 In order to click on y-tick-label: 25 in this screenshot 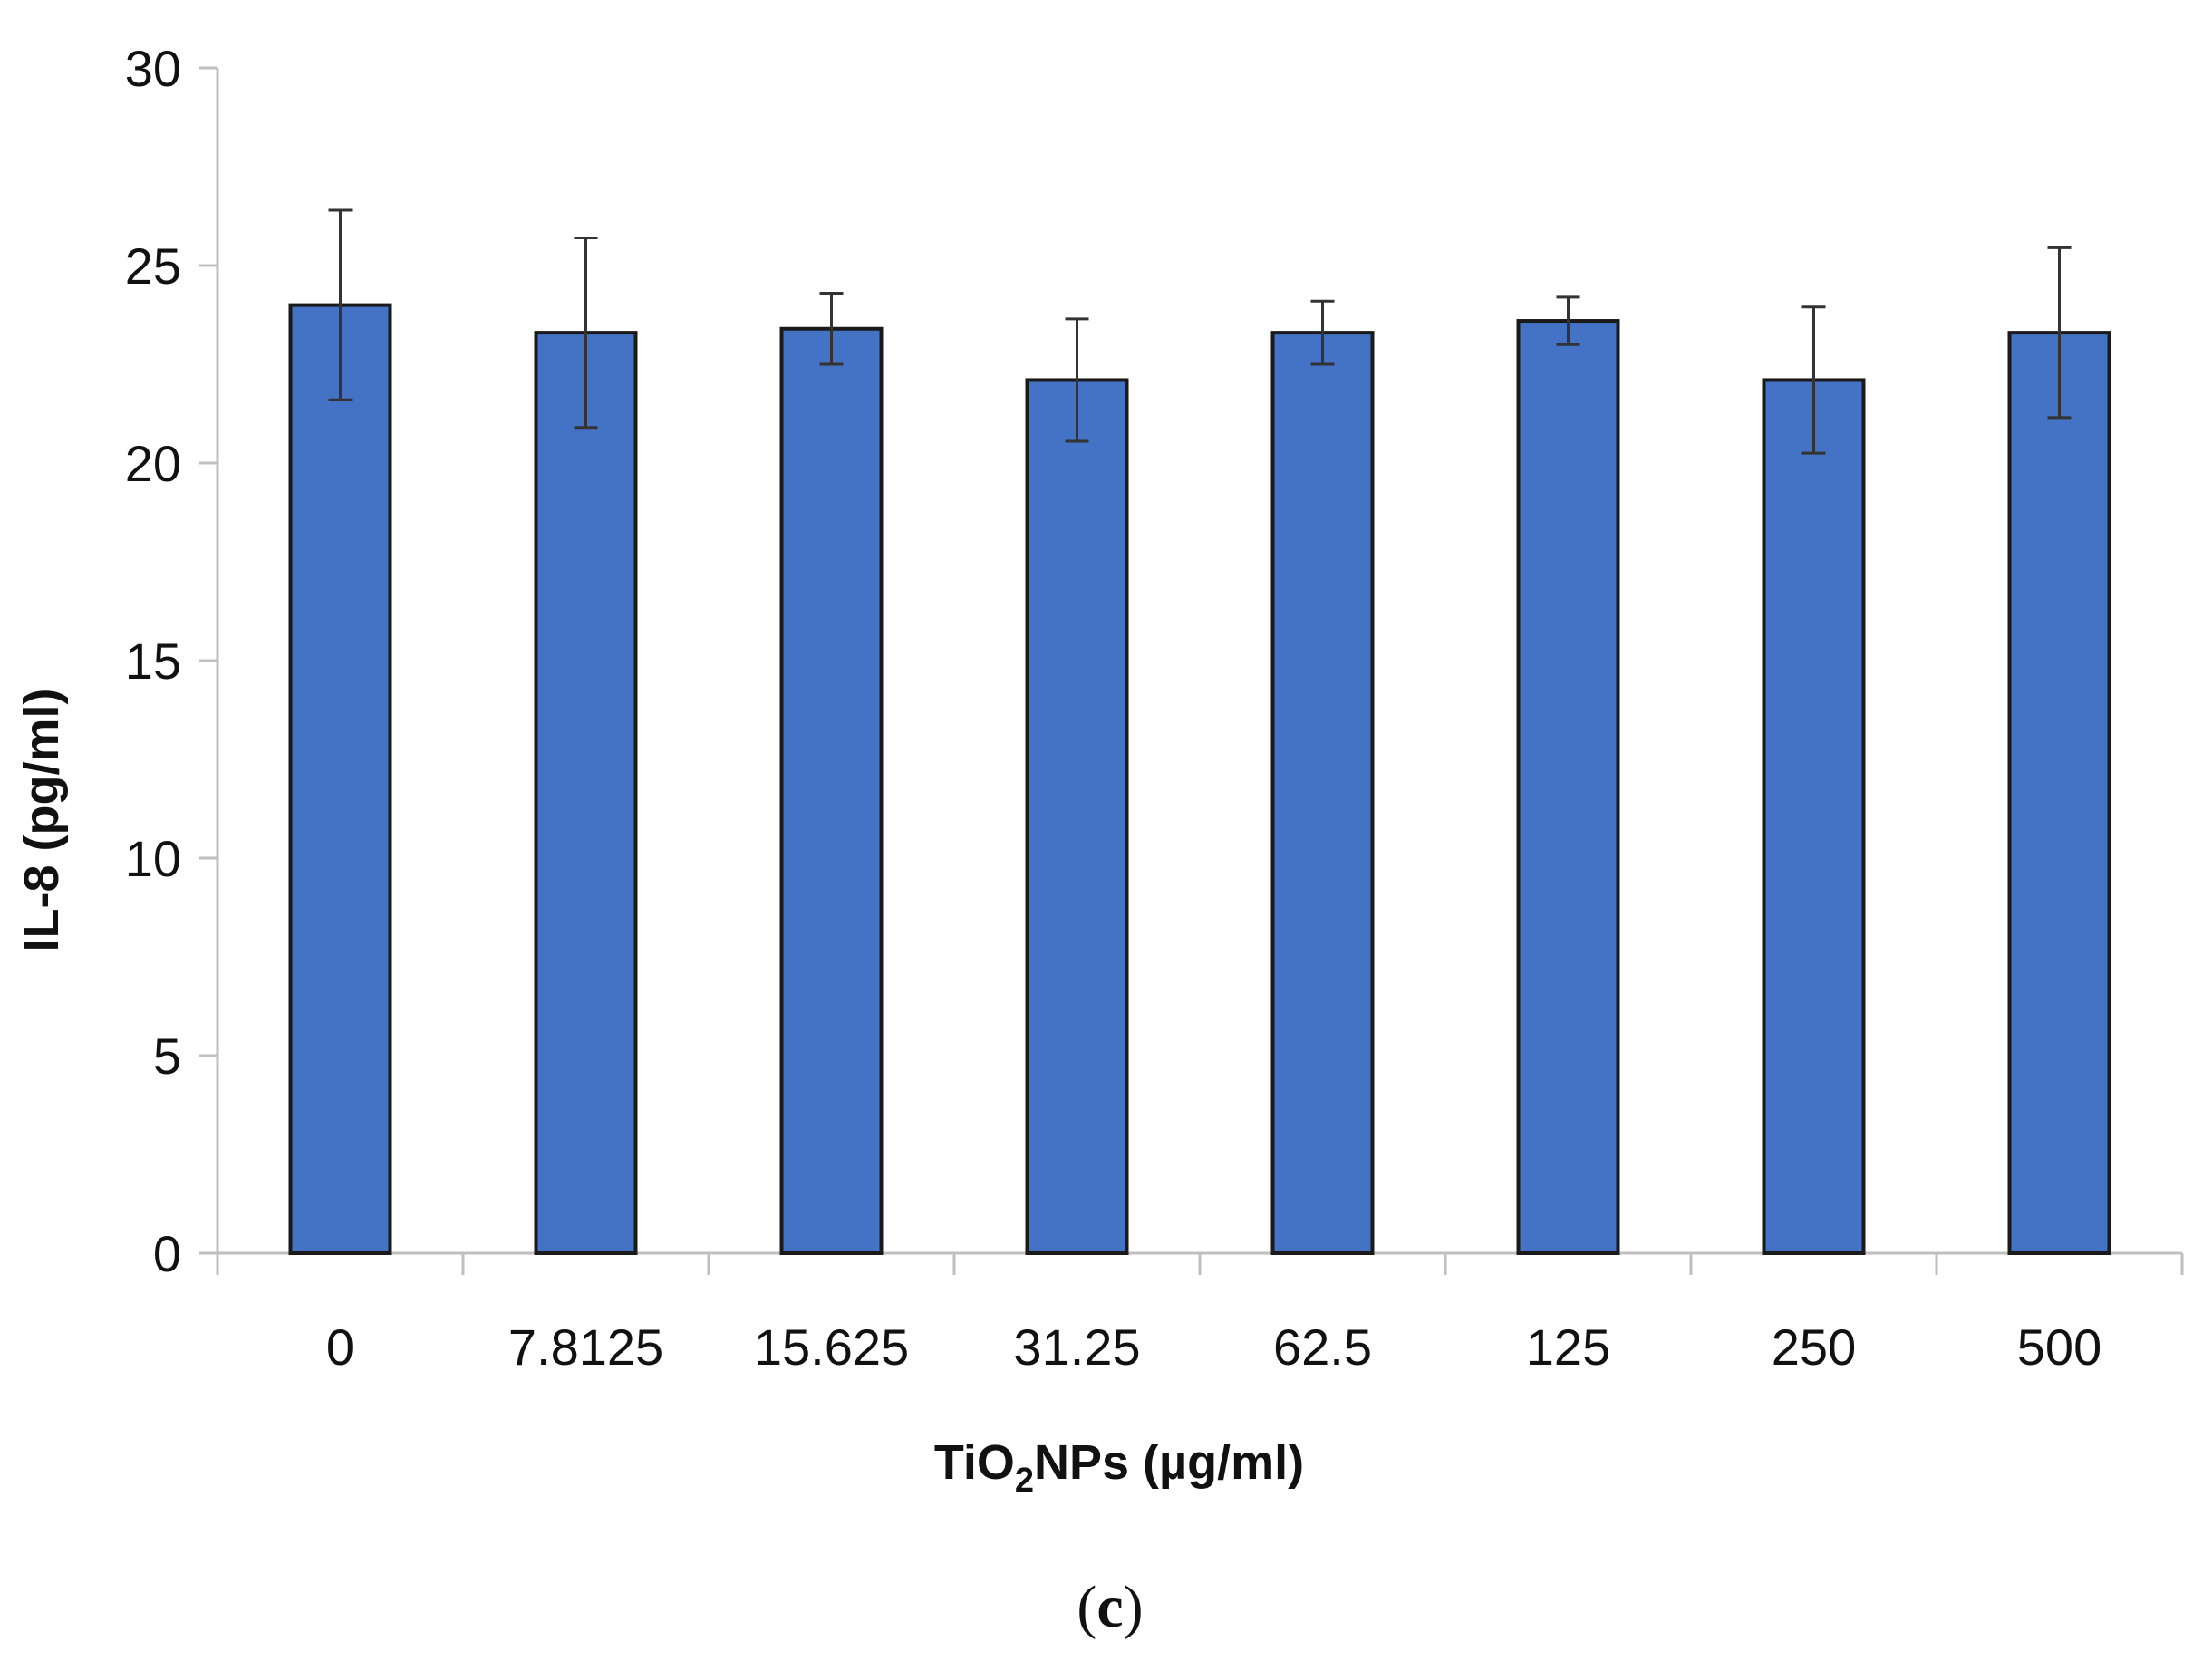, I will do `click(153, 266)`.